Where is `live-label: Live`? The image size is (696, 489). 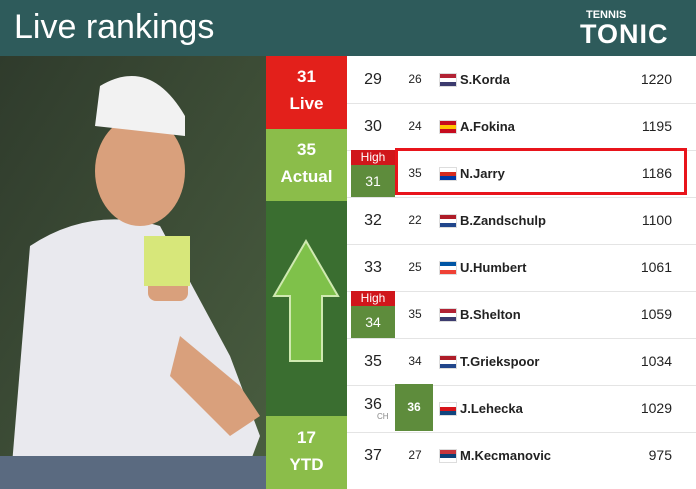
live-label: Live is located at coordinates (306, 103).